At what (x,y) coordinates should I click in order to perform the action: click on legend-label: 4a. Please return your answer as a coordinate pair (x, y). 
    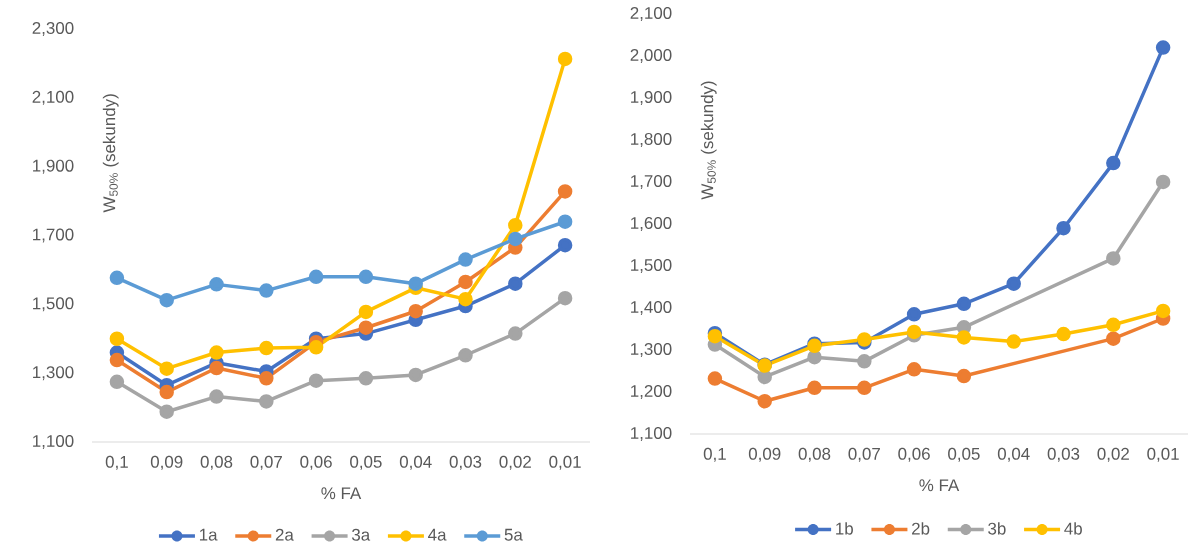
    Looking at the image, I should click on (437, 534).